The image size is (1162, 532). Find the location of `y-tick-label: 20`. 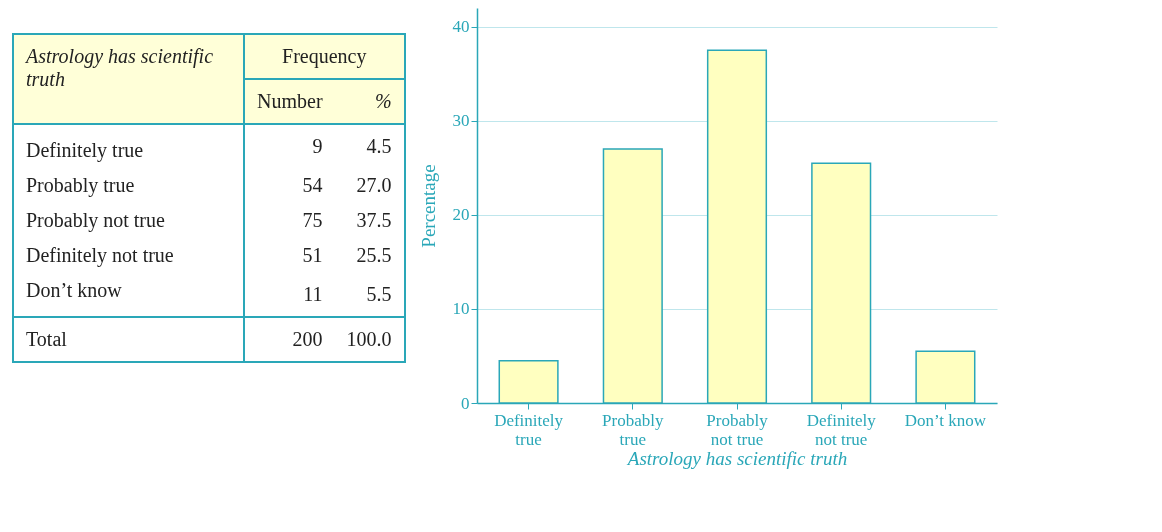

y-tick-label: 20 is located at coordinates (461, 215).